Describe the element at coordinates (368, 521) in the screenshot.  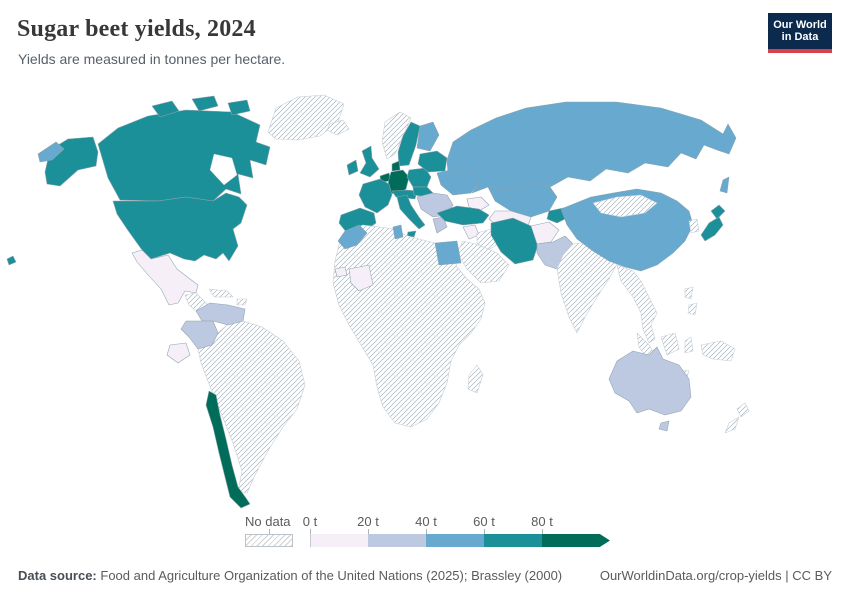
I see `legend-tick-label: 20 t` at that location.